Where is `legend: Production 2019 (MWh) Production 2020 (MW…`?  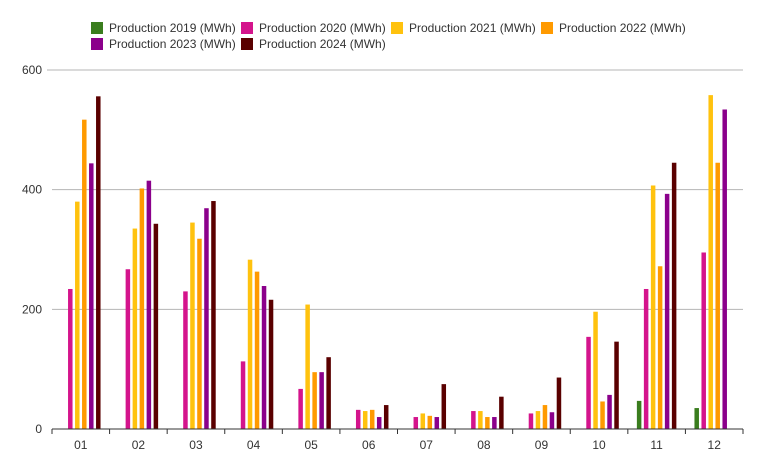
legend: Production 2019 (MWh) Production 2020 (MW… is located at coordinates (388, 36).